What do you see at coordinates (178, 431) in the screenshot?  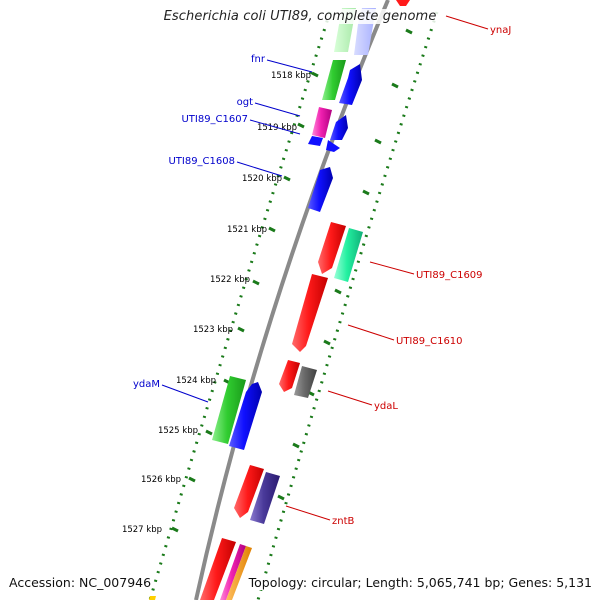 I see `ruler-label: 1525 kbp` at bounding box center [178, 431].